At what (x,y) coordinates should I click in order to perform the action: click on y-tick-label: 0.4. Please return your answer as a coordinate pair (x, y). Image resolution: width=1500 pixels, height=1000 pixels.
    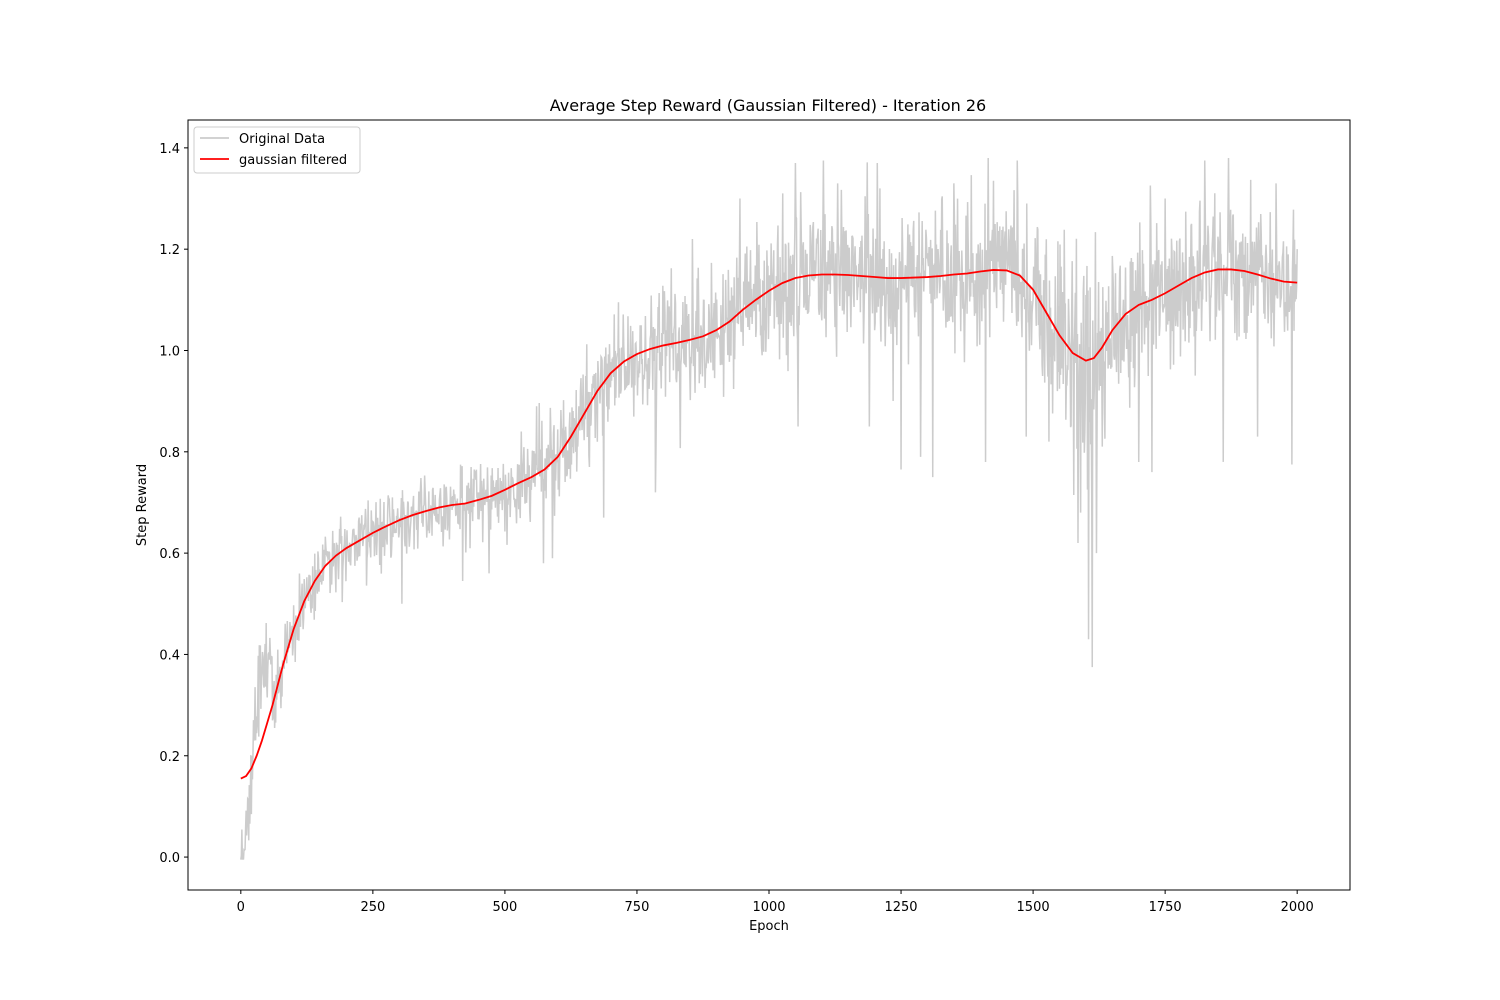
    Looking at the image, I should click on (169, 655).